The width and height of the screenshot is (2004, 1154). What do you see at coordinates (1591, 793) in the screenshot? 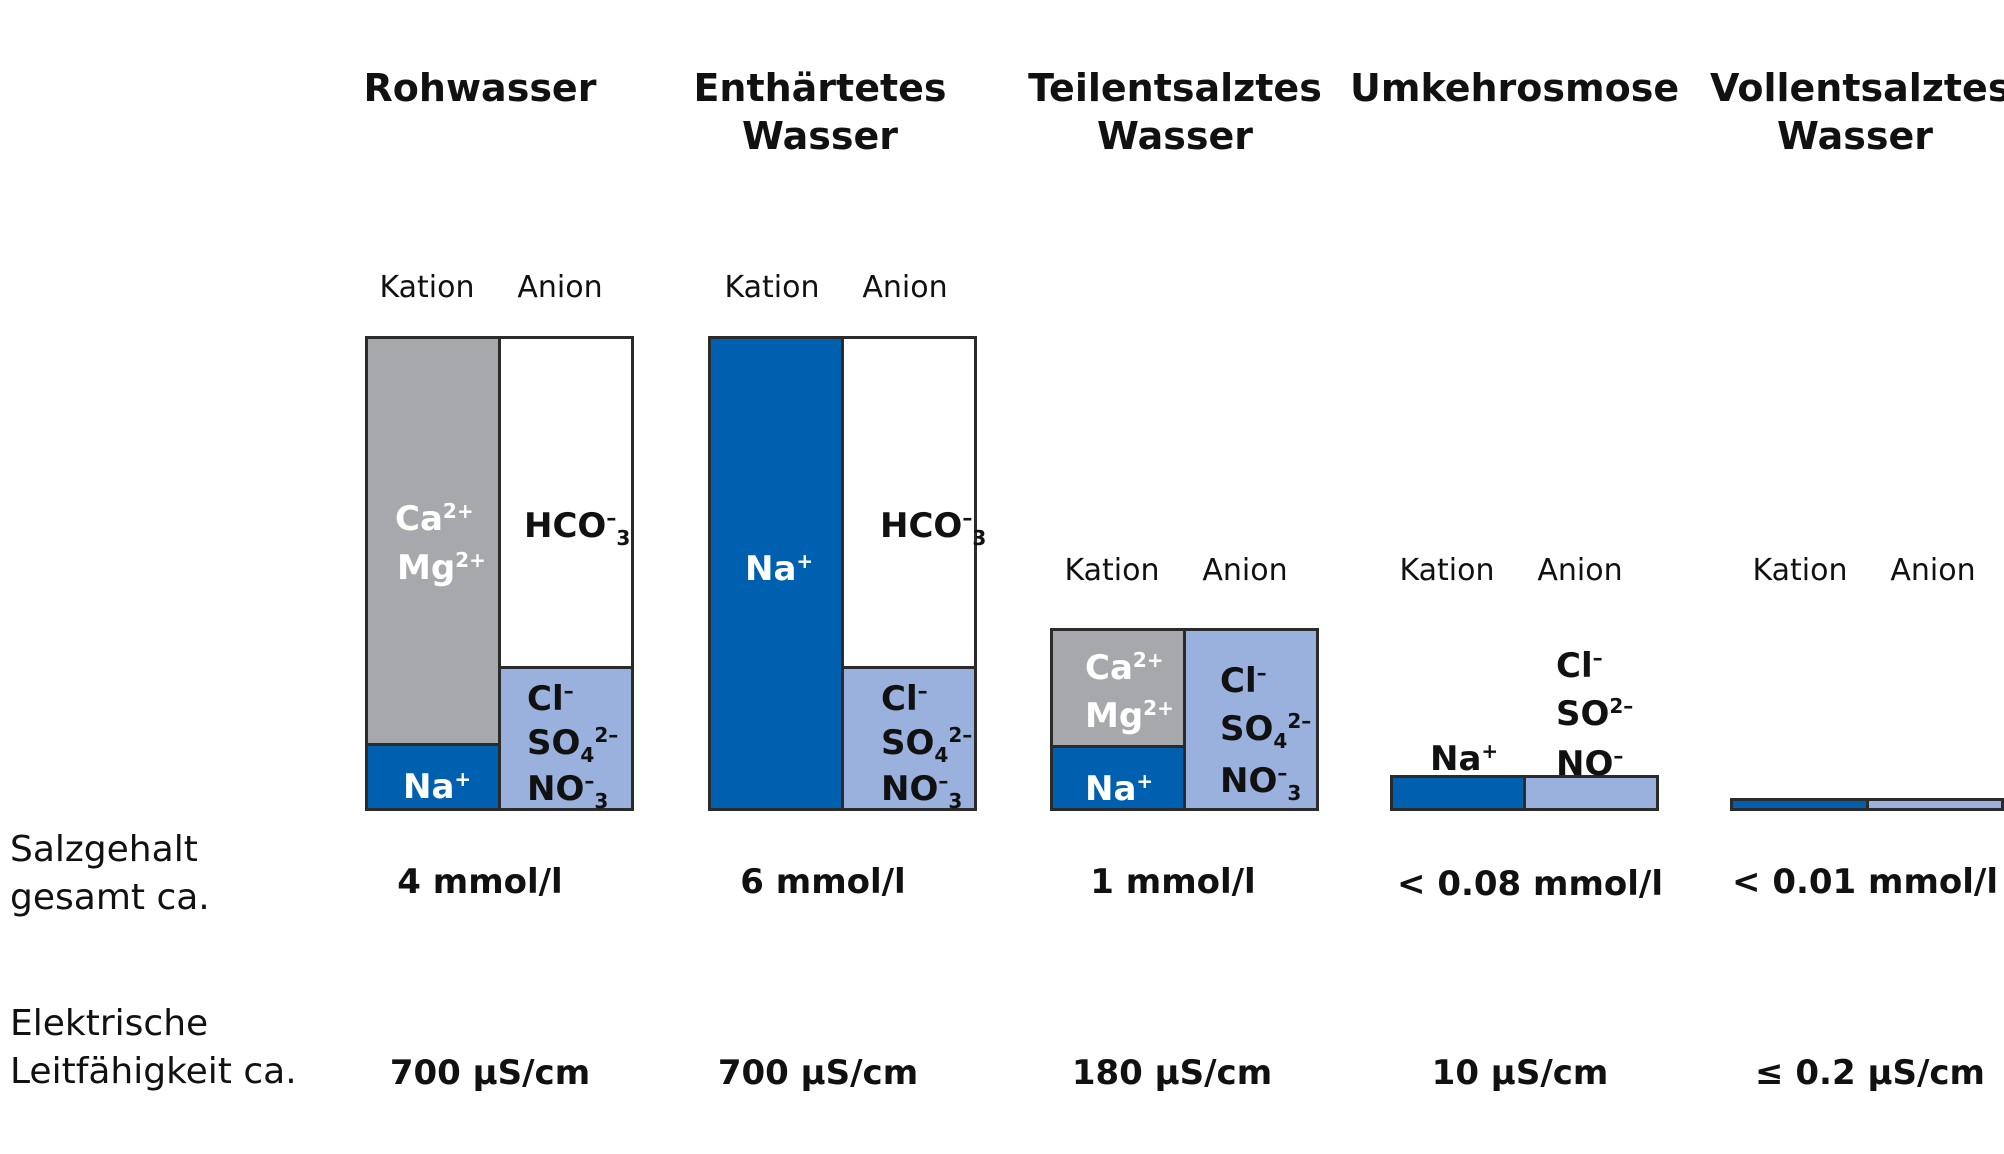
I see `umkehrosmose-anion-bar` at bounding box center [1591, 793].